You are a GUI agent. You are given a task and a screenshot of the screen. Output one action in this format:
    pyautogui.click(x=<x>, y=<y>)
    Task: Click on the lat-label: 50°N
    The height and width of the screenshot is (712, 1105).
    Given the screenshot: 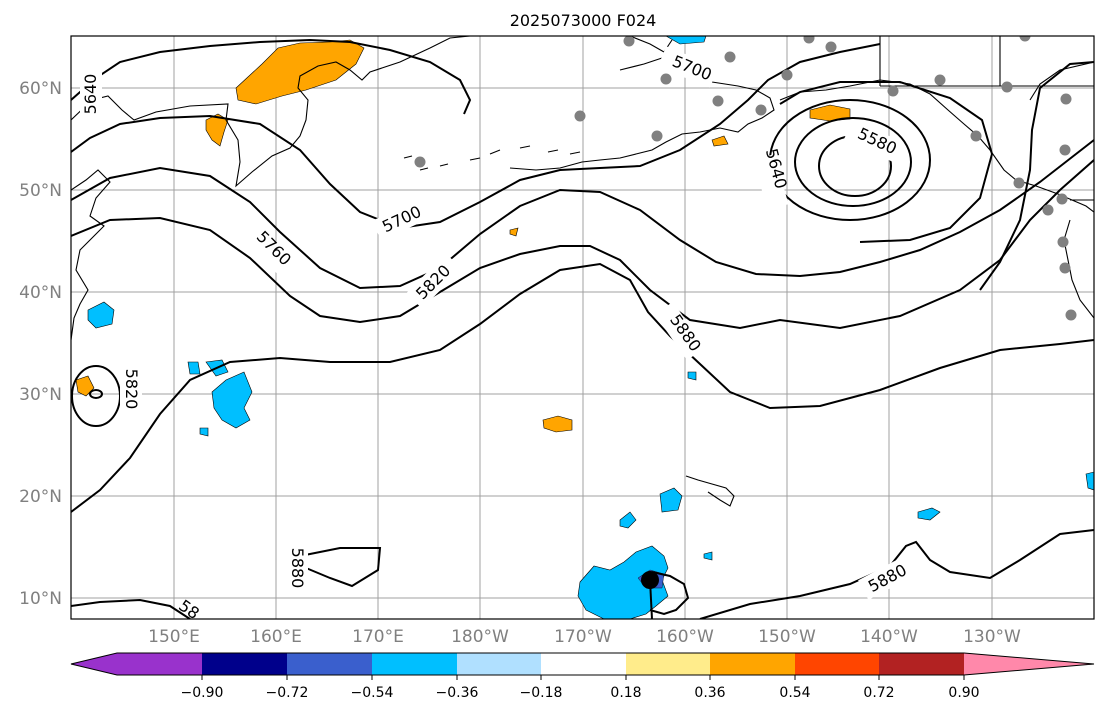 What is the action you would take?
    pyautogui.click(x=40, y=191)
    